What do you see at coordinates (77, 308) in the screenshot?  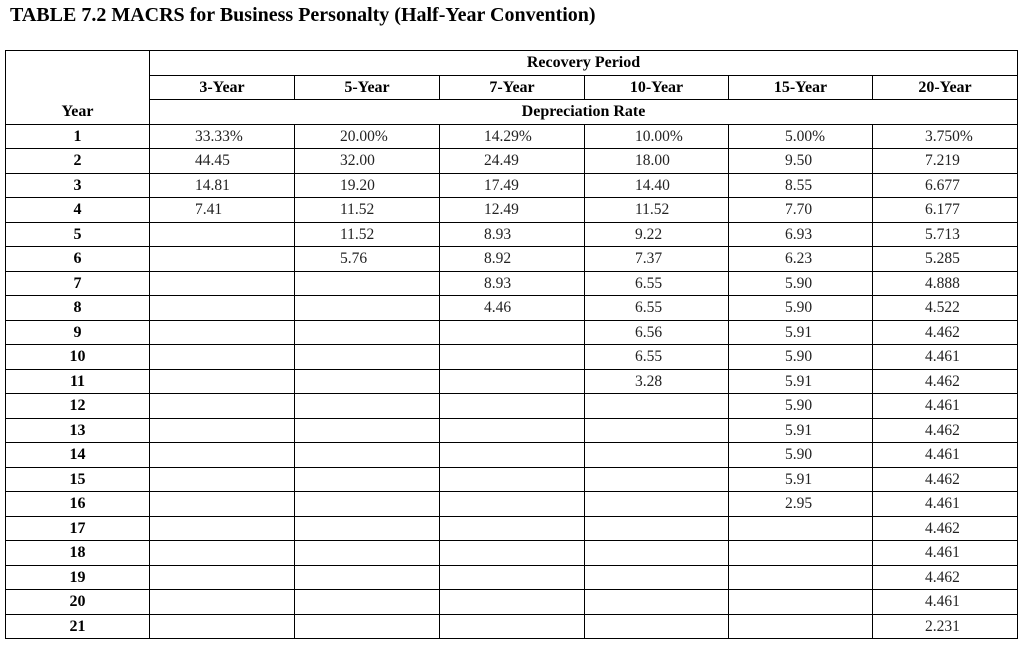 I see `year-cell: 8` at bounding box center [77, 308].